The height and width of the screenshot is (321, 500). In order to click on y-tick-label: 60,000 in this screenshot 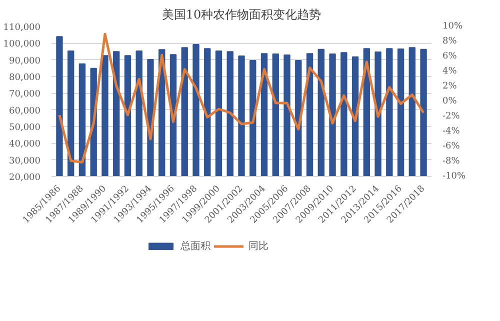, I will do `click(25, 111)`.